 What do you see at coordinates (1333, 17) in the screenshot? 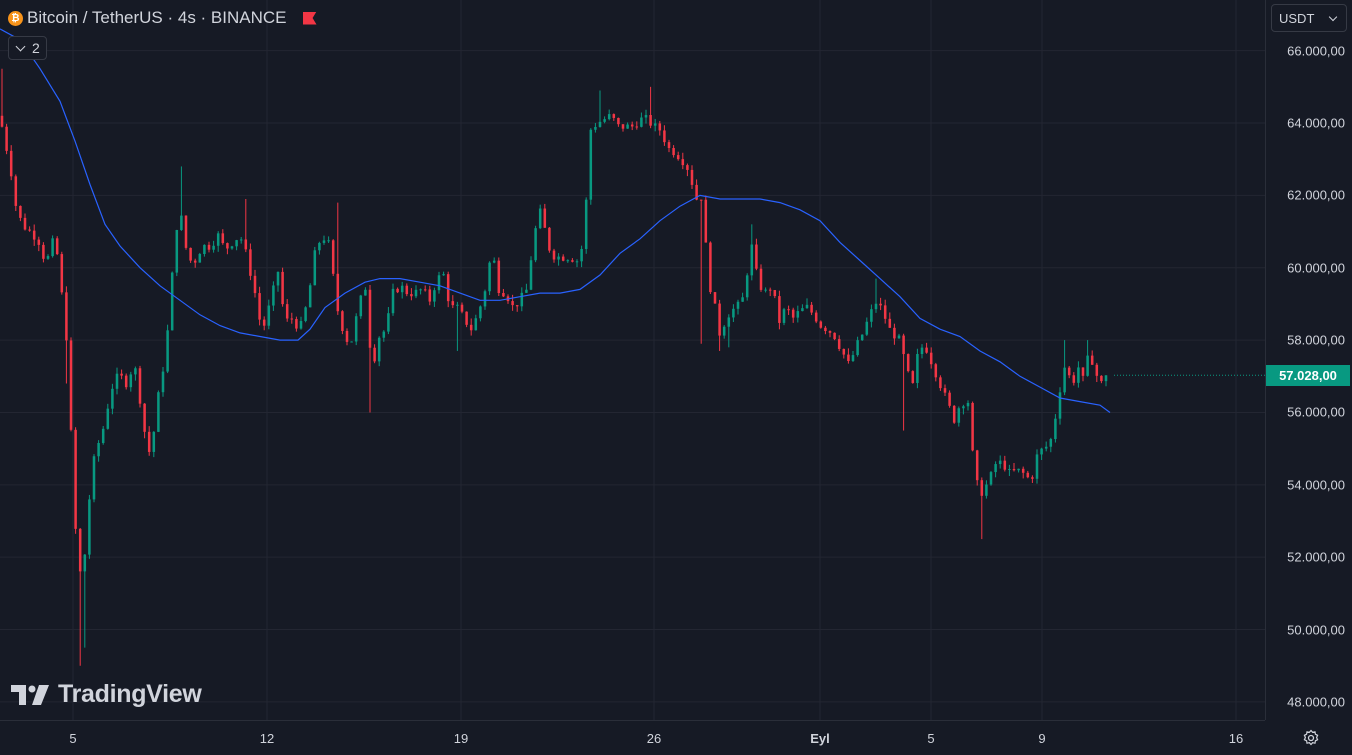
I see `chevron-down-icon` at bounding box center [1333, 17].